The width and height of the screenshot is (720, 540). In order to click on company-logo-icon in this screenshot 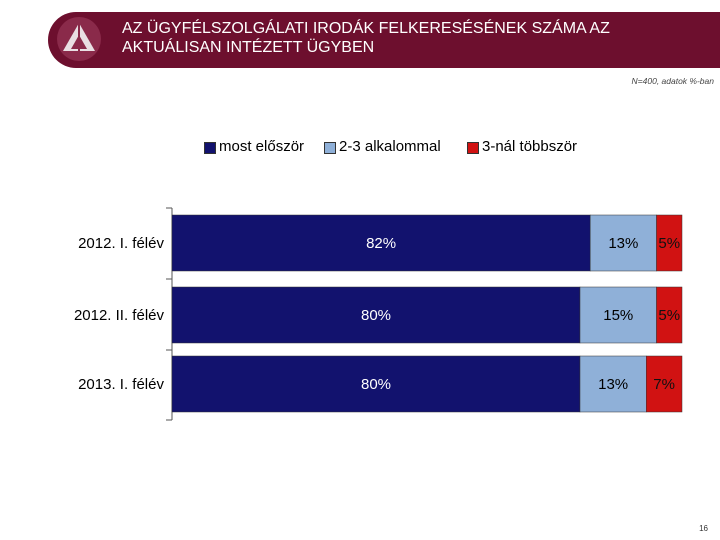, I will do `click(79, 39)`.